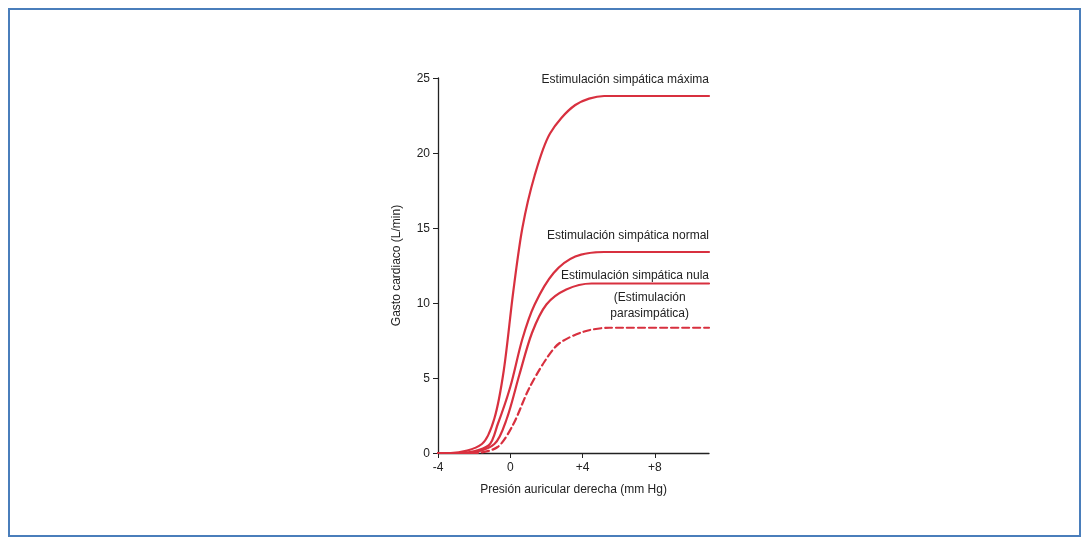 This screenshot has width=1089, height=545. I want to click on y-axis-title: Gasto cardiaco (L/min), so click(396, 265).